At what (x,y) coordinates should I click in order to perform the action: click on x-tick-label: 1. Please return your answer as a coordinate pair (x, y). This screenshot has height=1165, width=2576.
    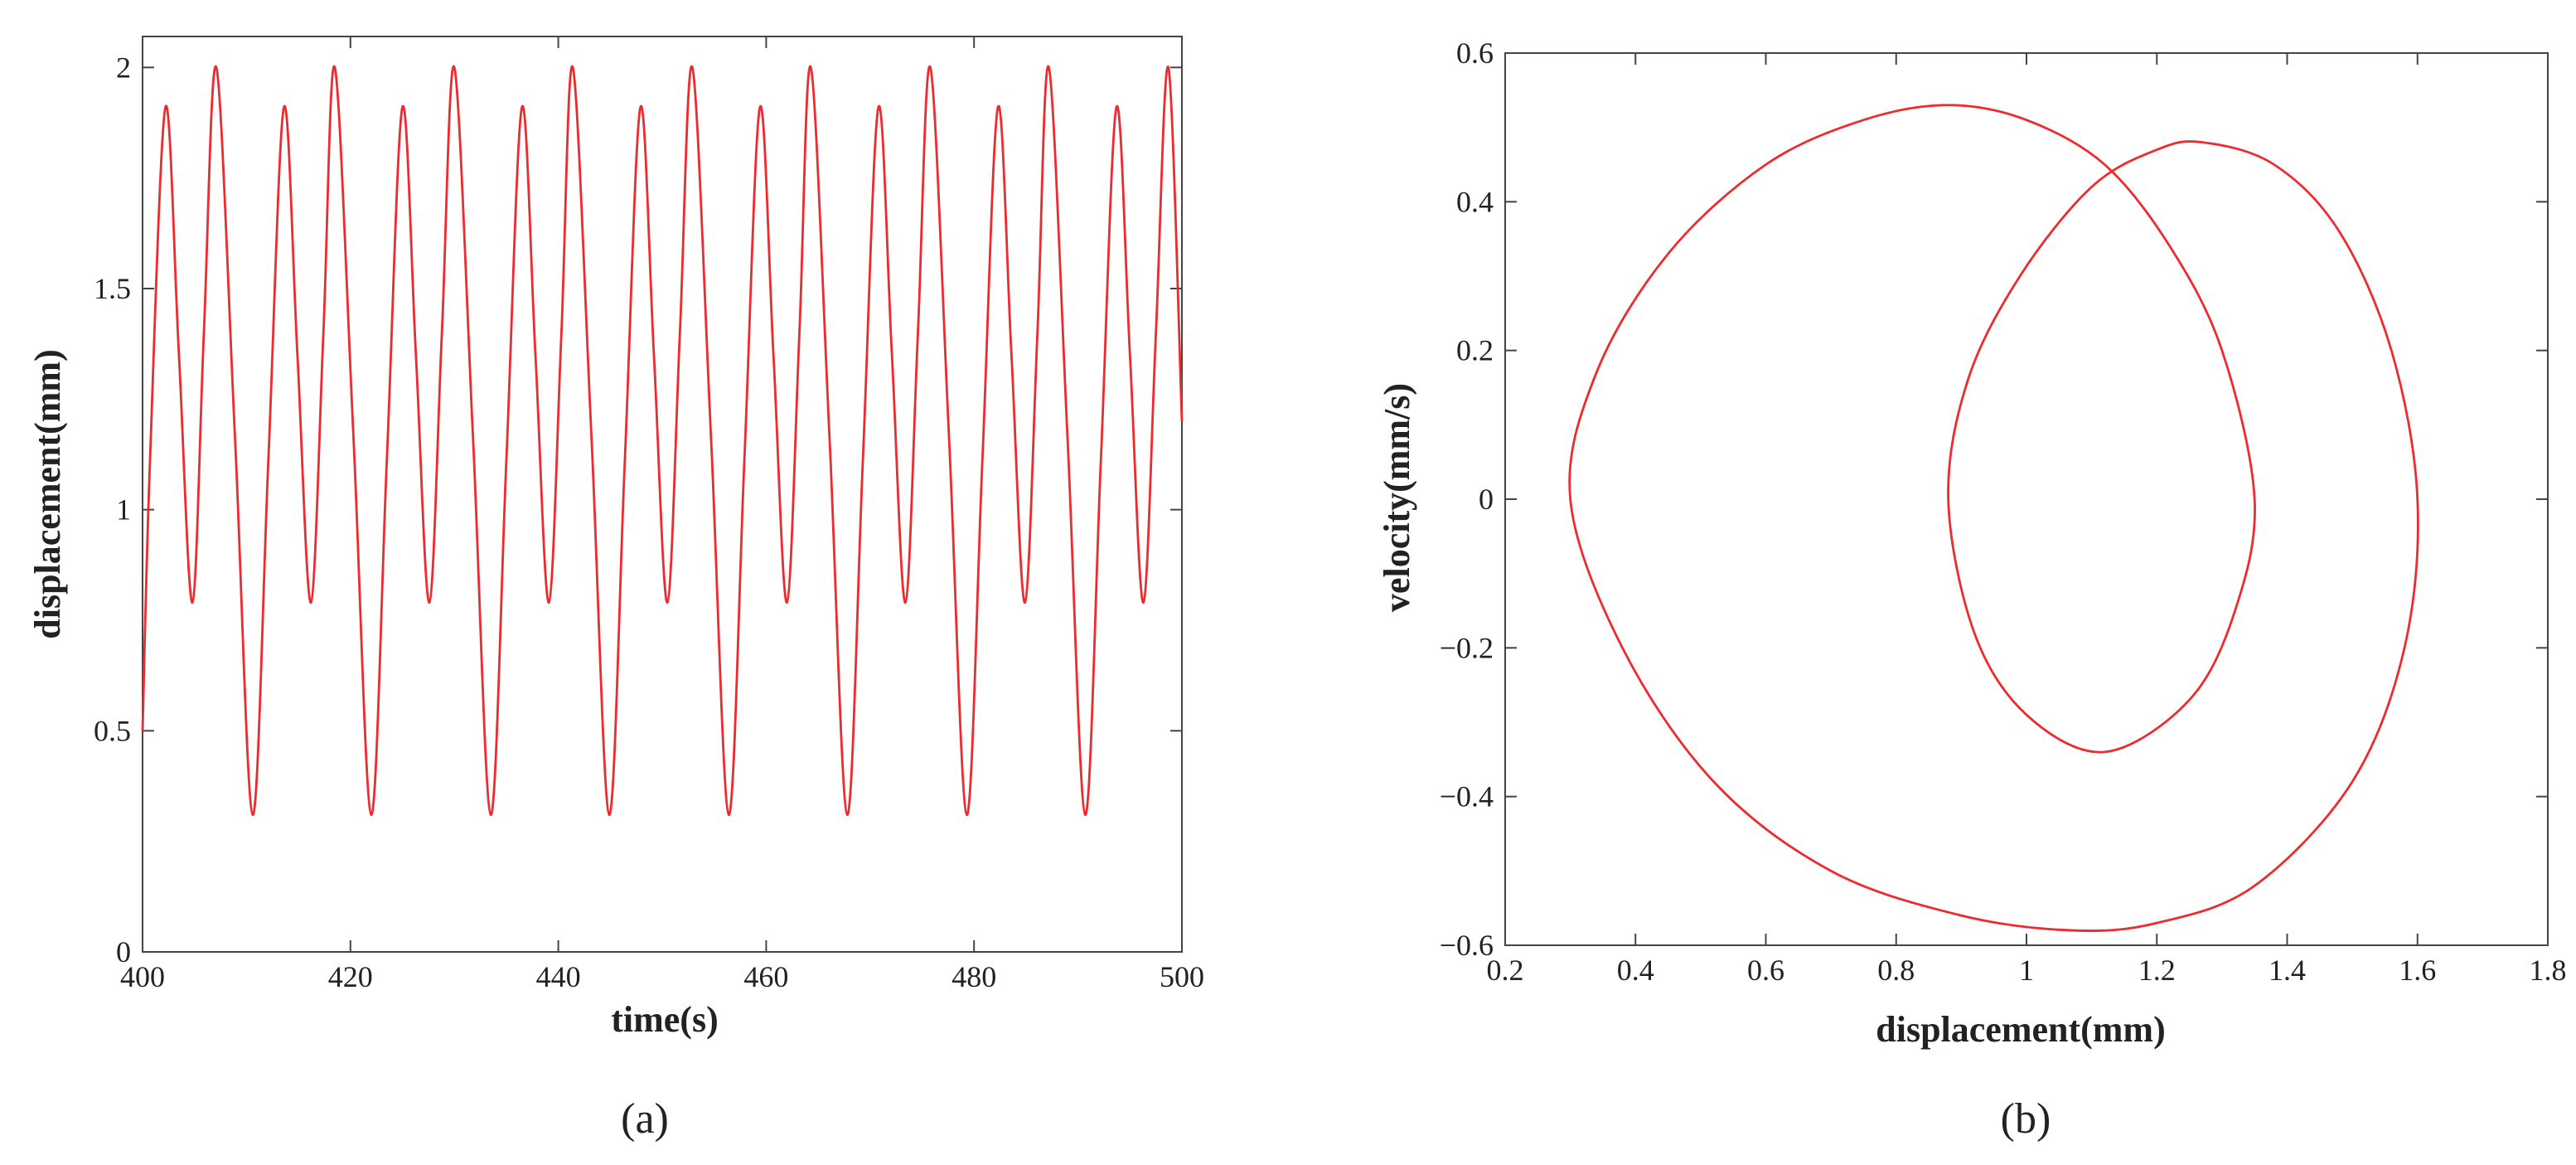
    Looking at the image, I should click on (2026, 970).